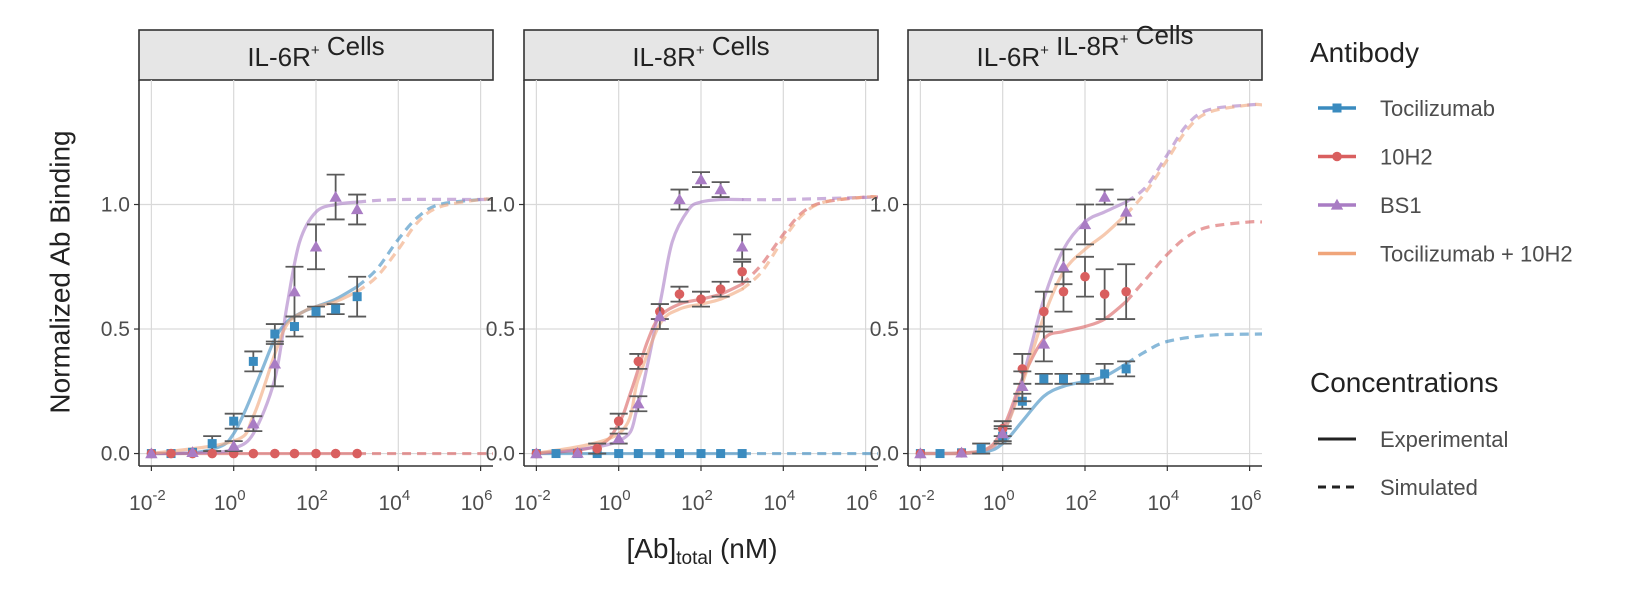  What do you see at coordinates (406, 495) in the screenshot?
I see `x-tick-exponent: 4` at bounding box center [406, 495].